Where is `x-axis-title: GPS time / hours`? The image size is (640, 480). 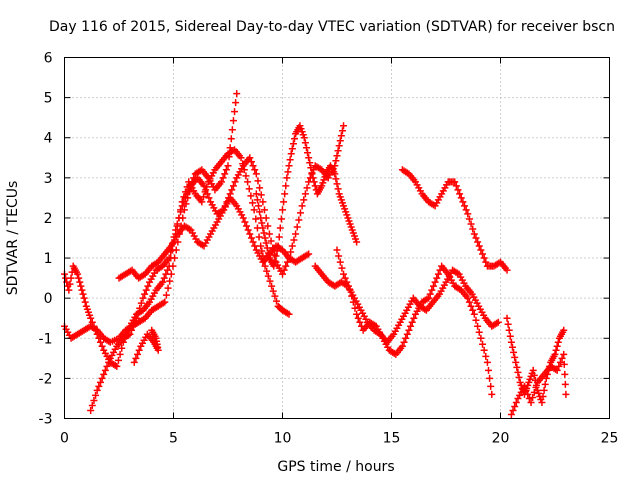 x-axis-title: GPS time / hours is located at coordinates (335, 467).